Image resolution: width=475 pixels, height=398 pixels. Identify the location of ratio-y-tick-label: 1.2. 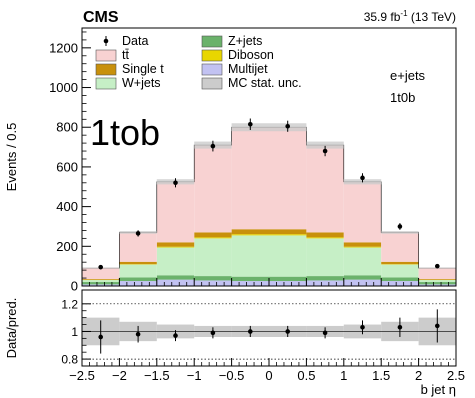
(69, 304).